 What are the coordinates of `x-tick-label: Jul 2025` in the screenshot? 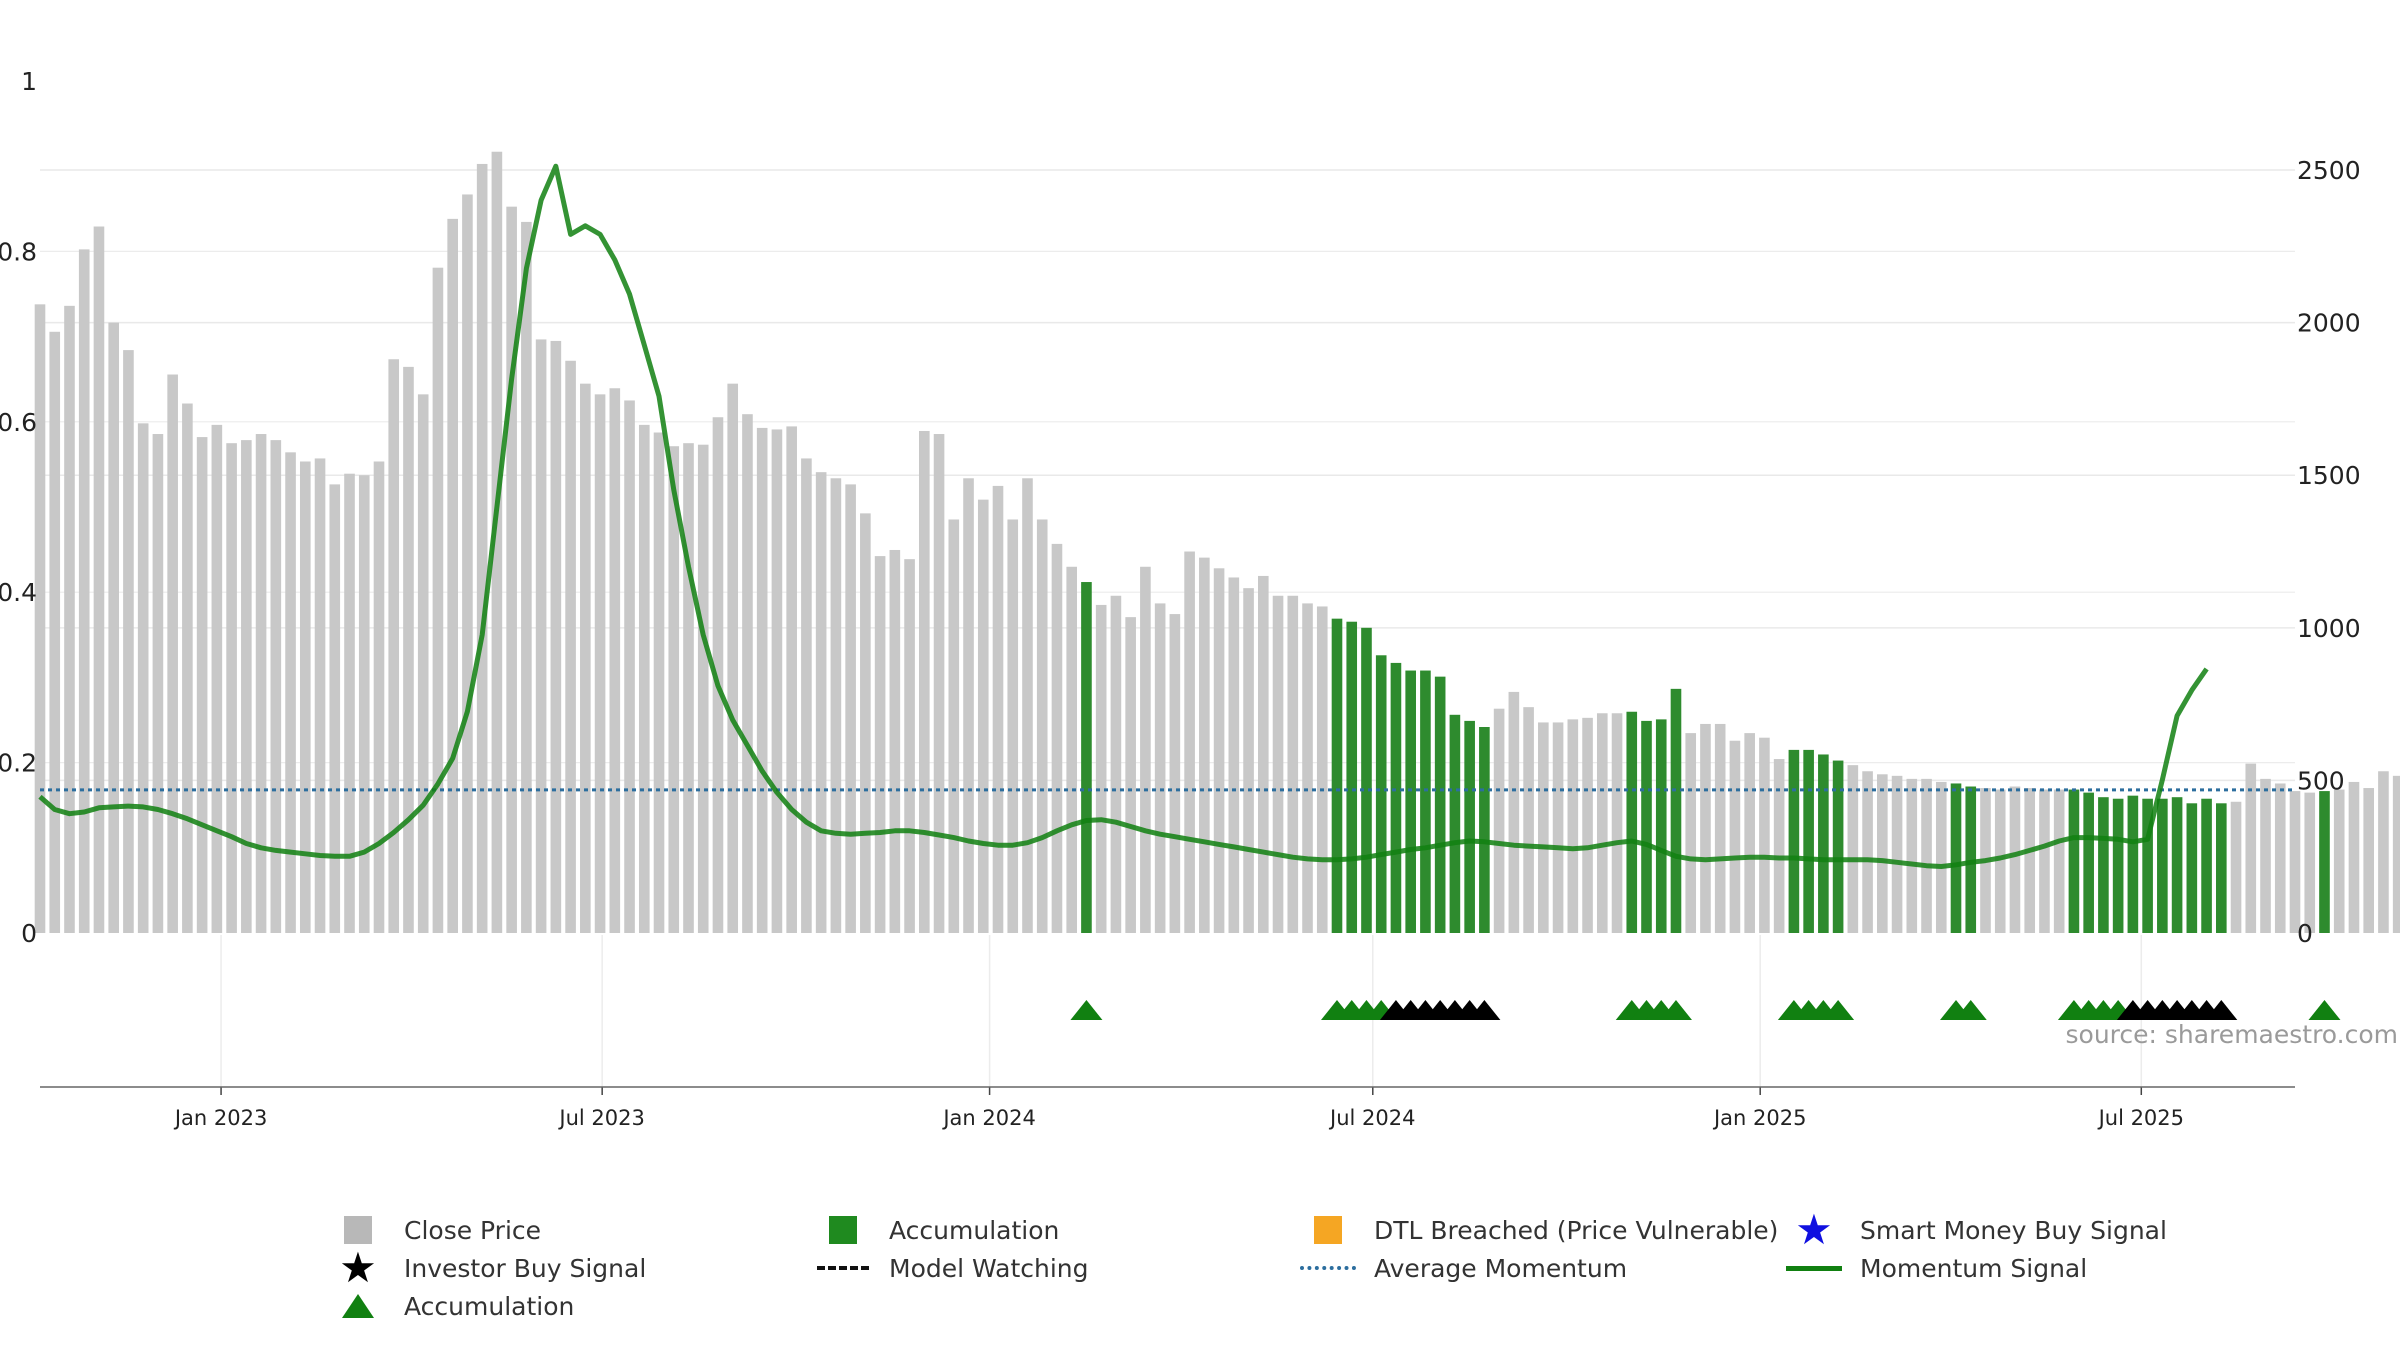 It's located at (2140, 1118).